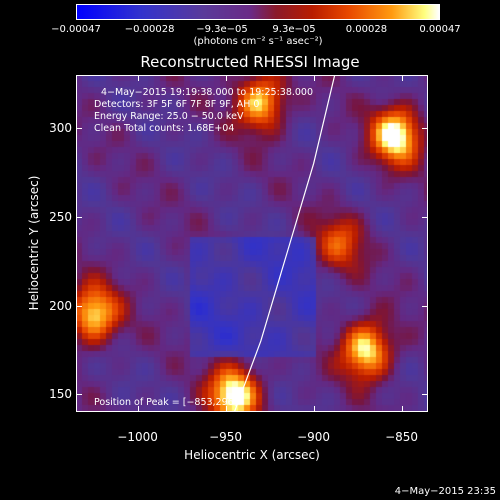 This screenshot has height=500, width=500. I want to click on solar-limb-line, so click(284, 243).